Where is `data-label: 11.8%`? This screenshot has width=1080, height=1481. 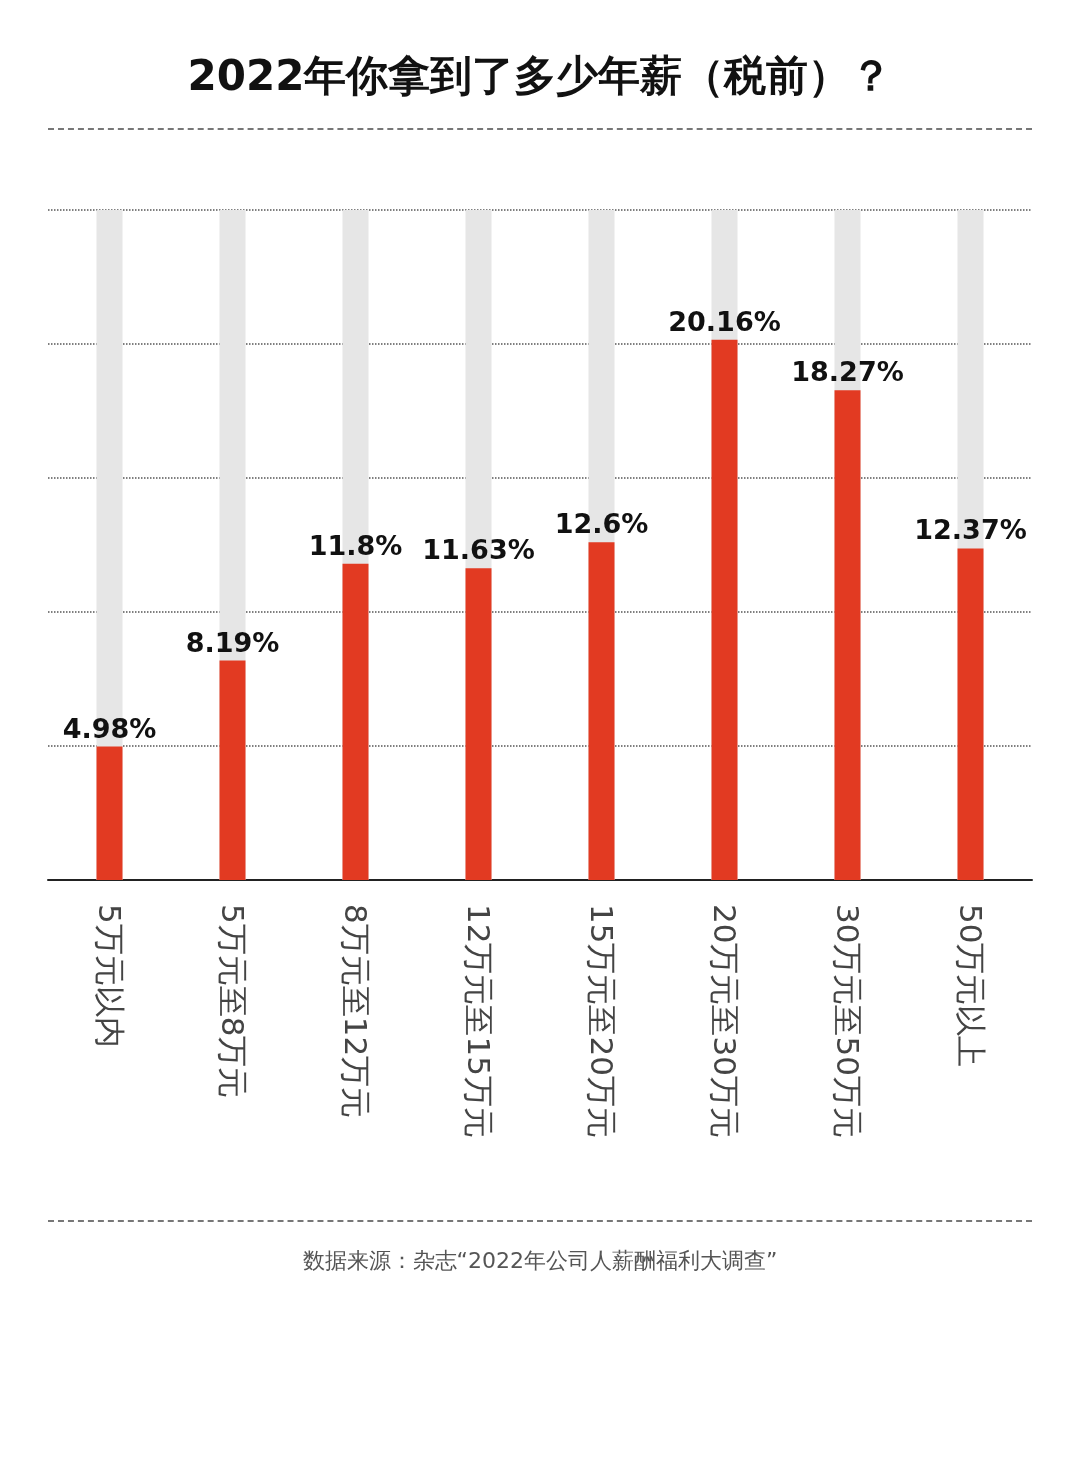
data-label: 11.8% is located at coordinates (355, 545).